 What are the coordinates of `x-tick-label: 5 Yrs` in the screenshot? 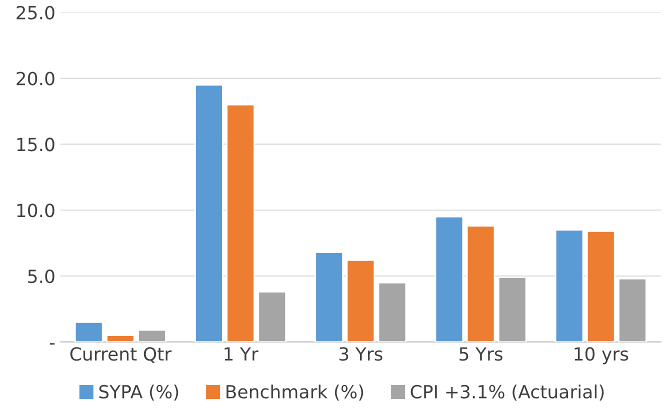 It's located at (481, 354).